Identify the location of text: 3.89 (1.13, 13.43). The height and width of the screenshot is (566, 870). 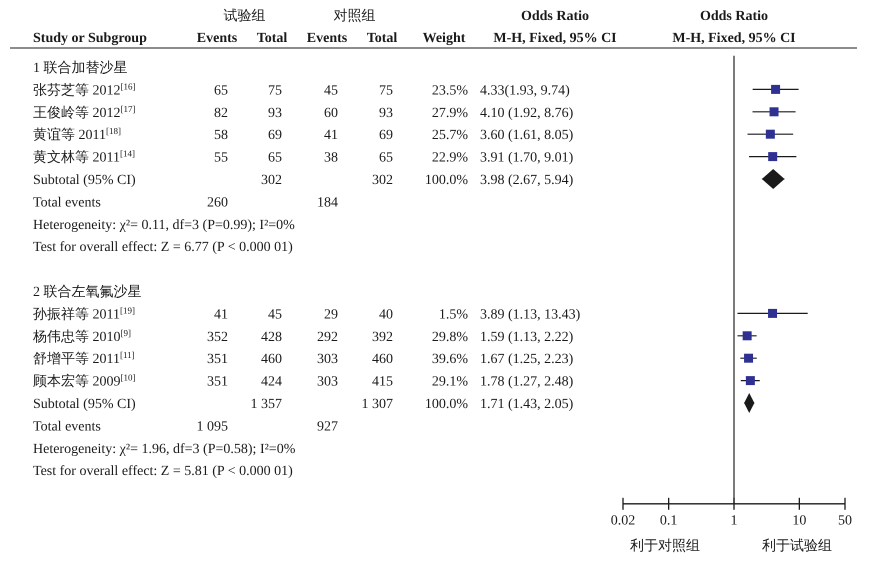
(530, 314).